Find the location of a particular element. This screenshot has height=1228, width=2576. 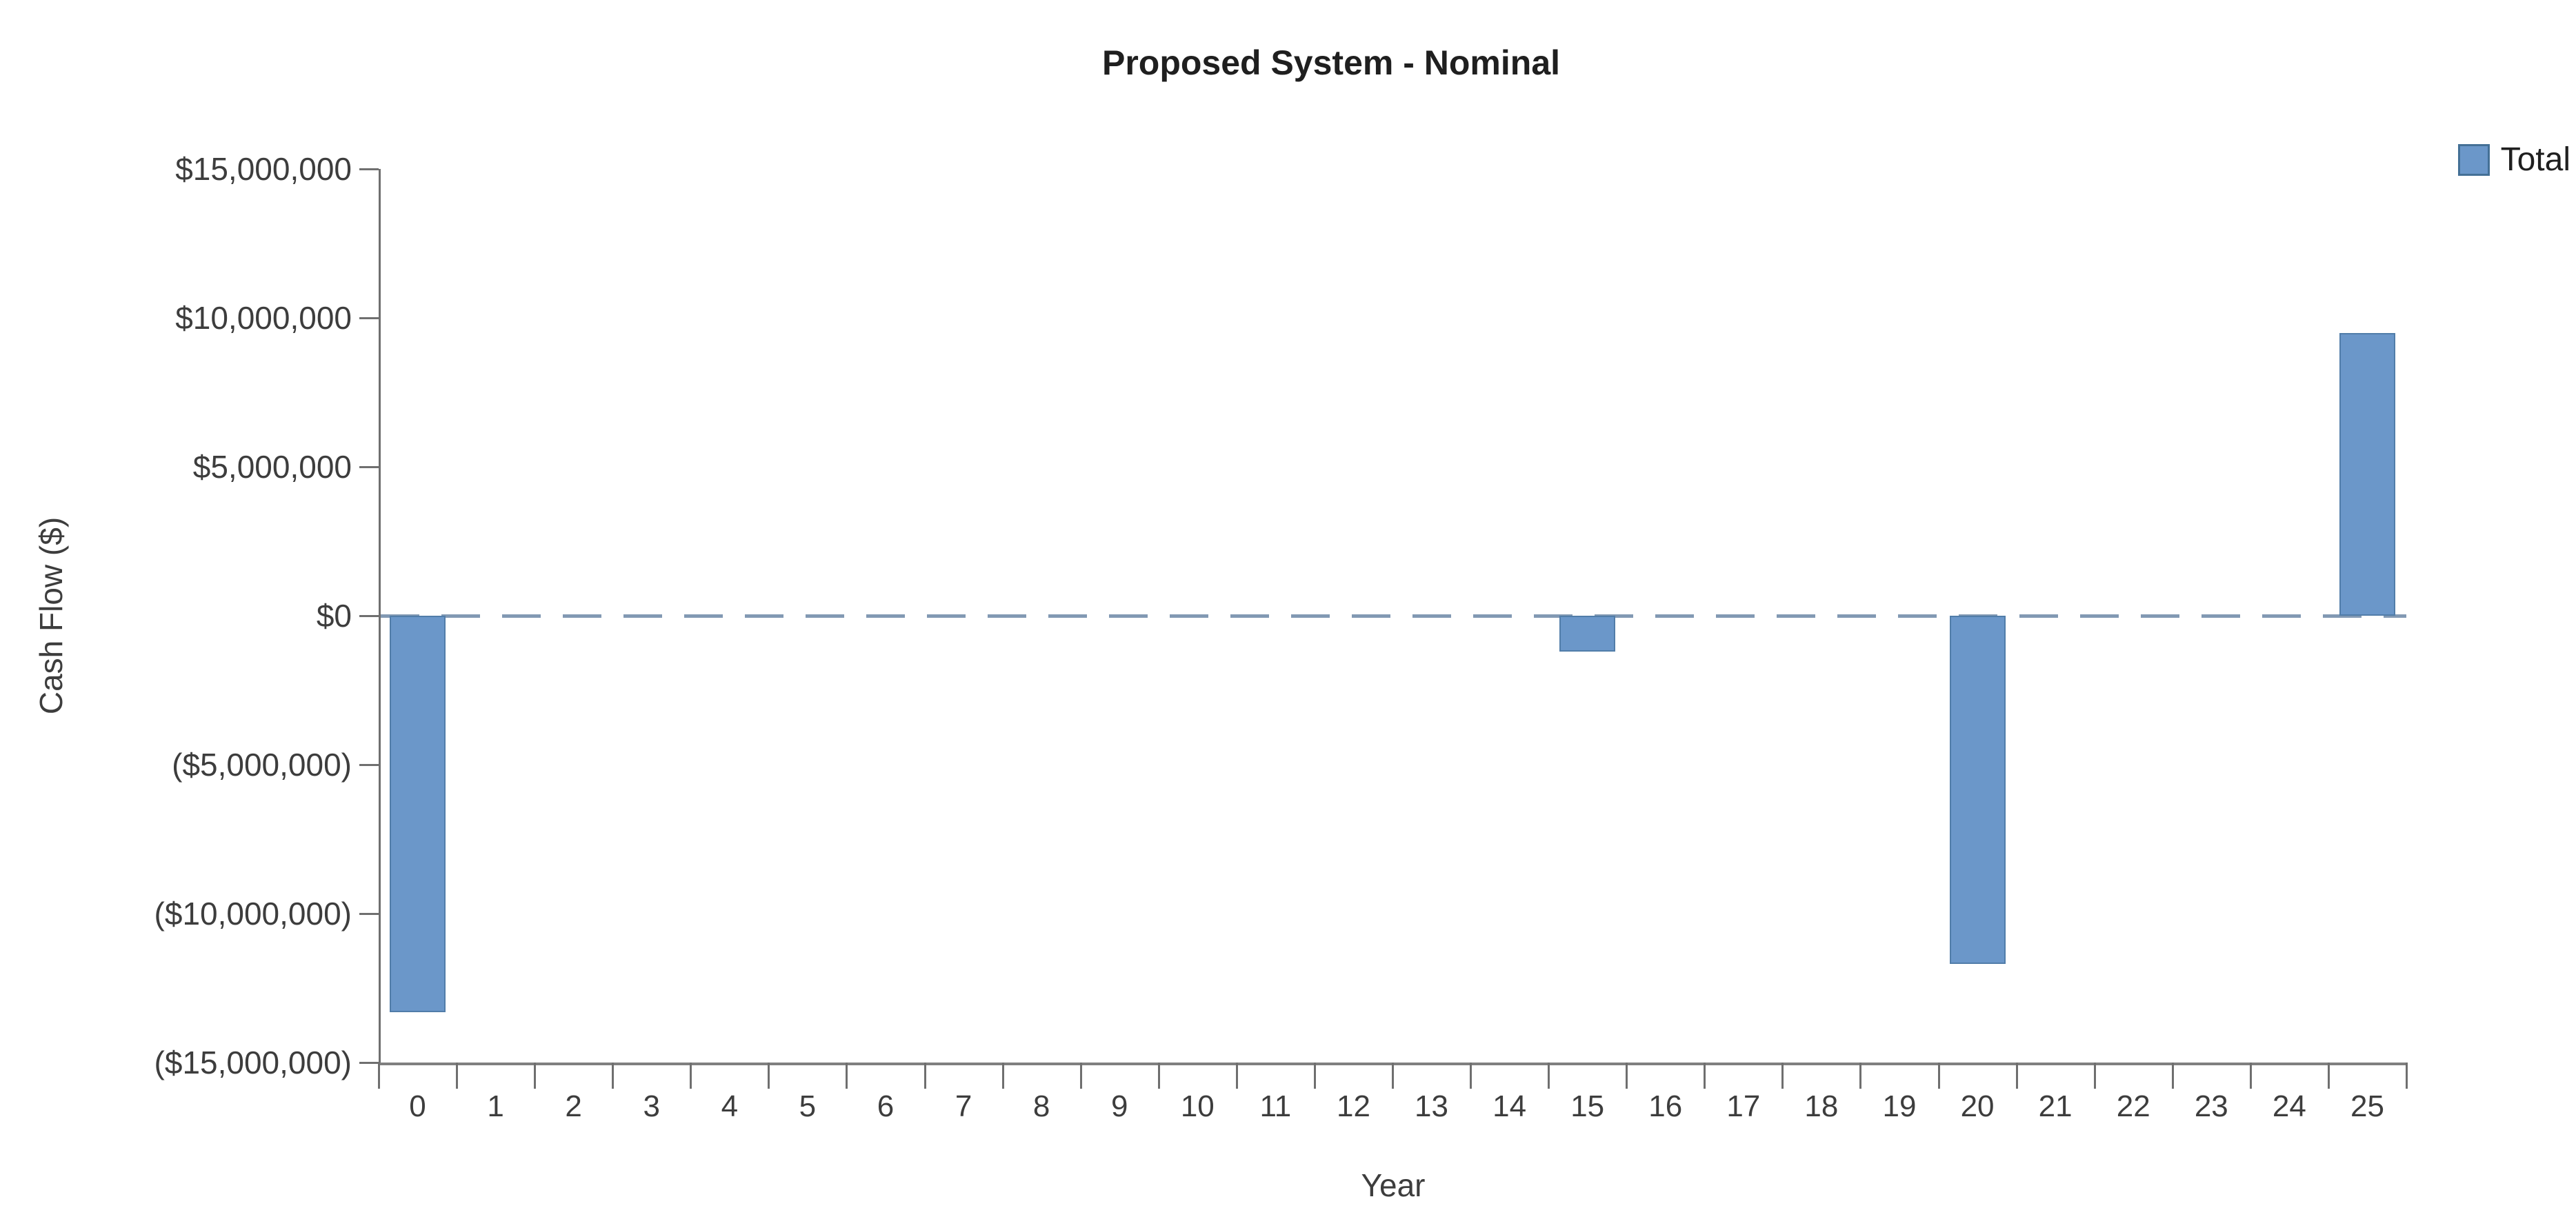

x-tick-label: 14 is located at coordinates (1509, 1106).